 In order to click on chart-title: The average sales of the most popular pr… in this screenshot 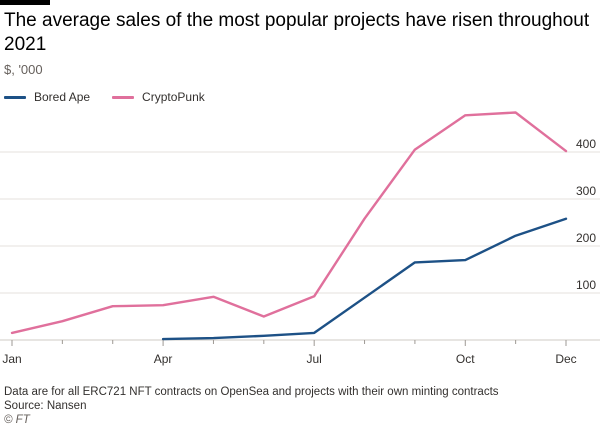, I will do `click(297, 32)`.